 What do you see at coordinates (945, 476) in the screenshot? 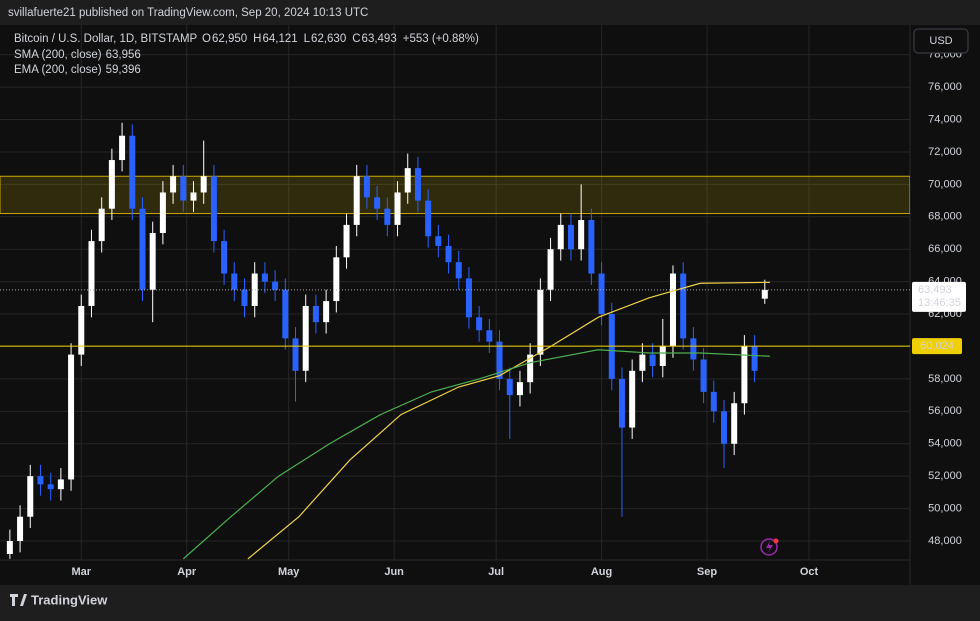
I see `y-tick-label: 52,000` at bounding box center [945, 476].